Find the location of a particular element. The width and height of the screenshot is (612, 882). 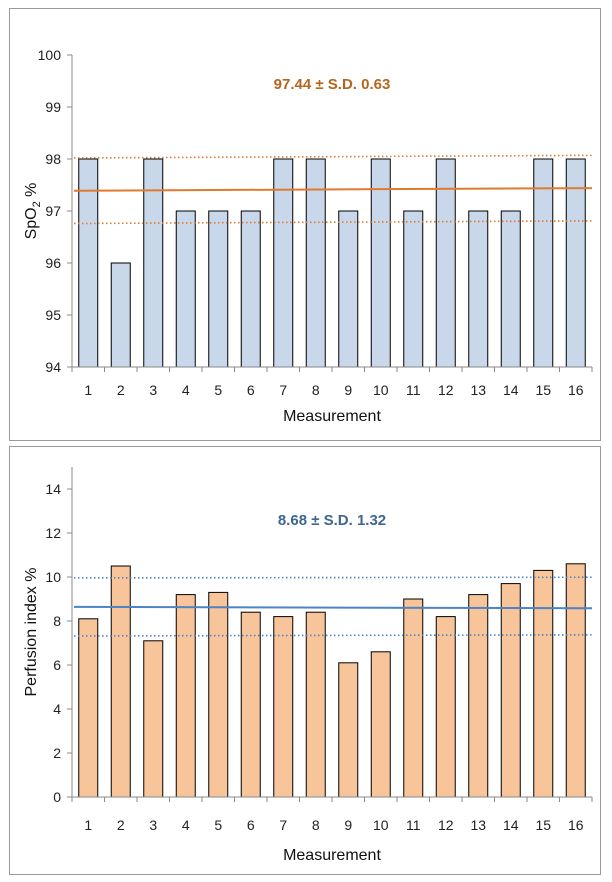

pi-y-tick-label: 12 is located at coordinates (53, 533).